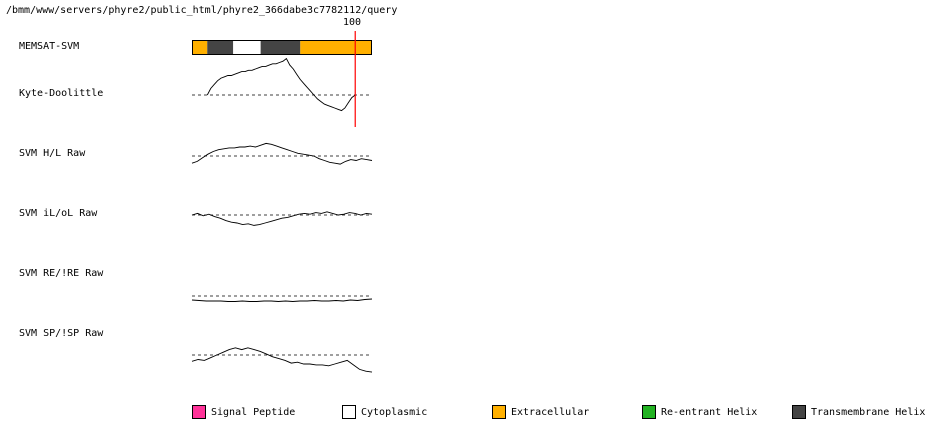 Image resolution: width=950 pixels, height=435 pixels. Describe the element at coordinates (349, 412) in the screenshot. I see `legend-swatch-cytoplasmic` at that location.